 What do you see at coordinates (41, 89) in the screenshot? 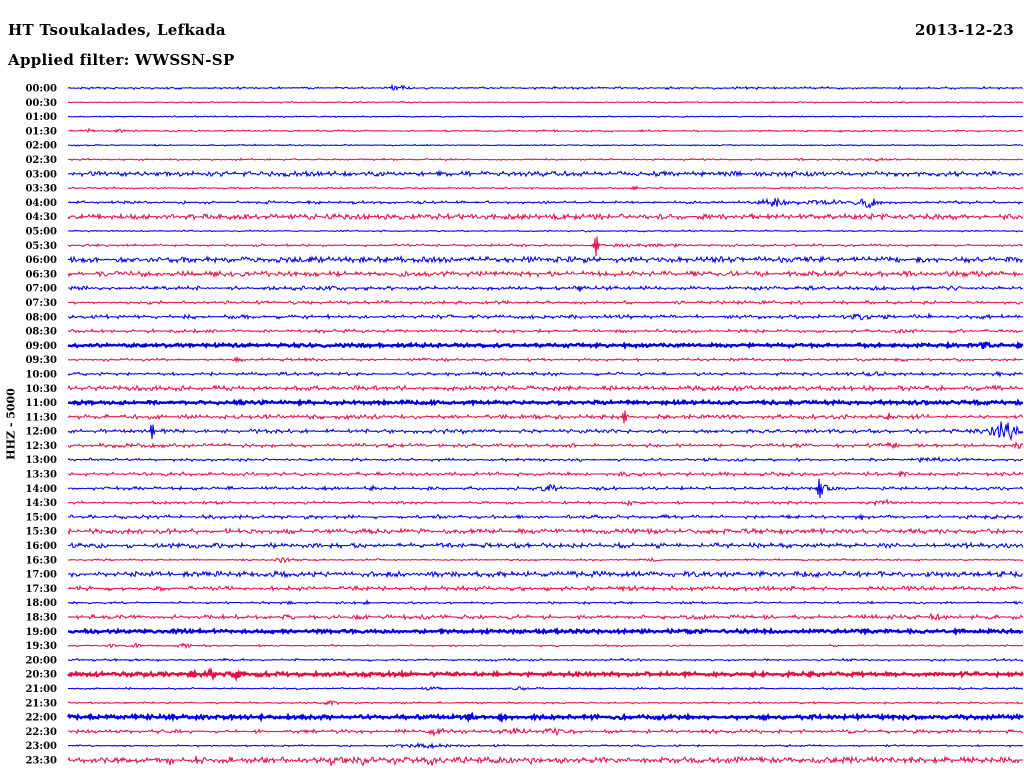
I see `time-label: 00:00` at bounding box center [41, 89].